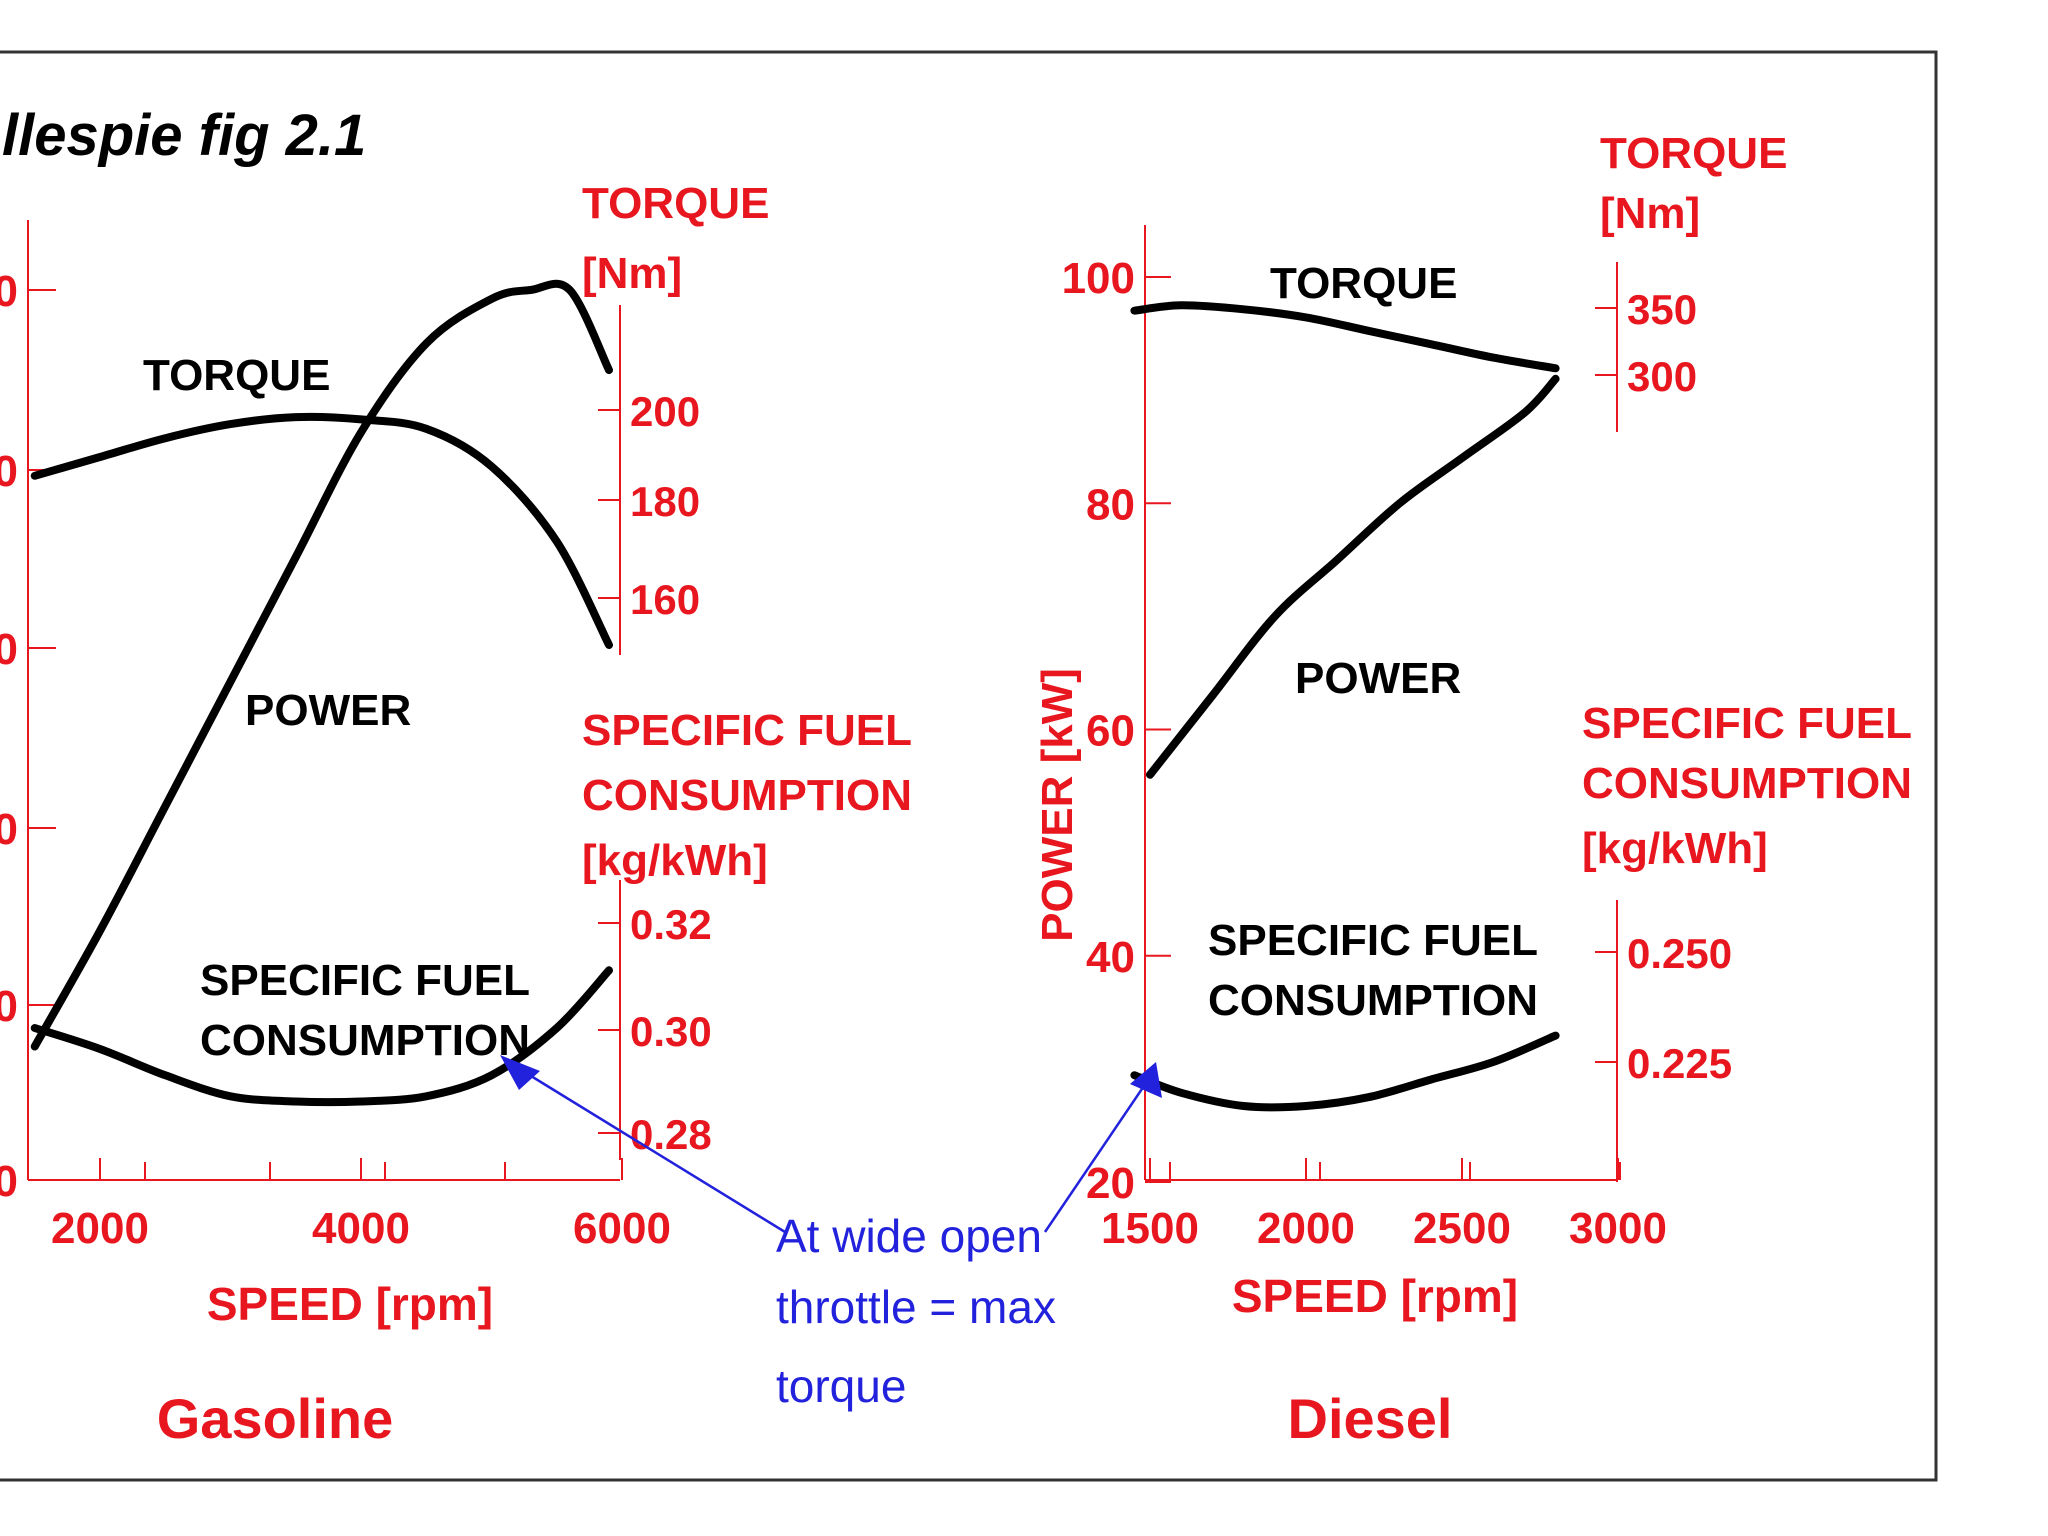 The height and width of the screenshot is (1536, 2048). Describe the element at coordinates (1110, 504) in the screenshot. I see `left-tick-label: 80` at that location.